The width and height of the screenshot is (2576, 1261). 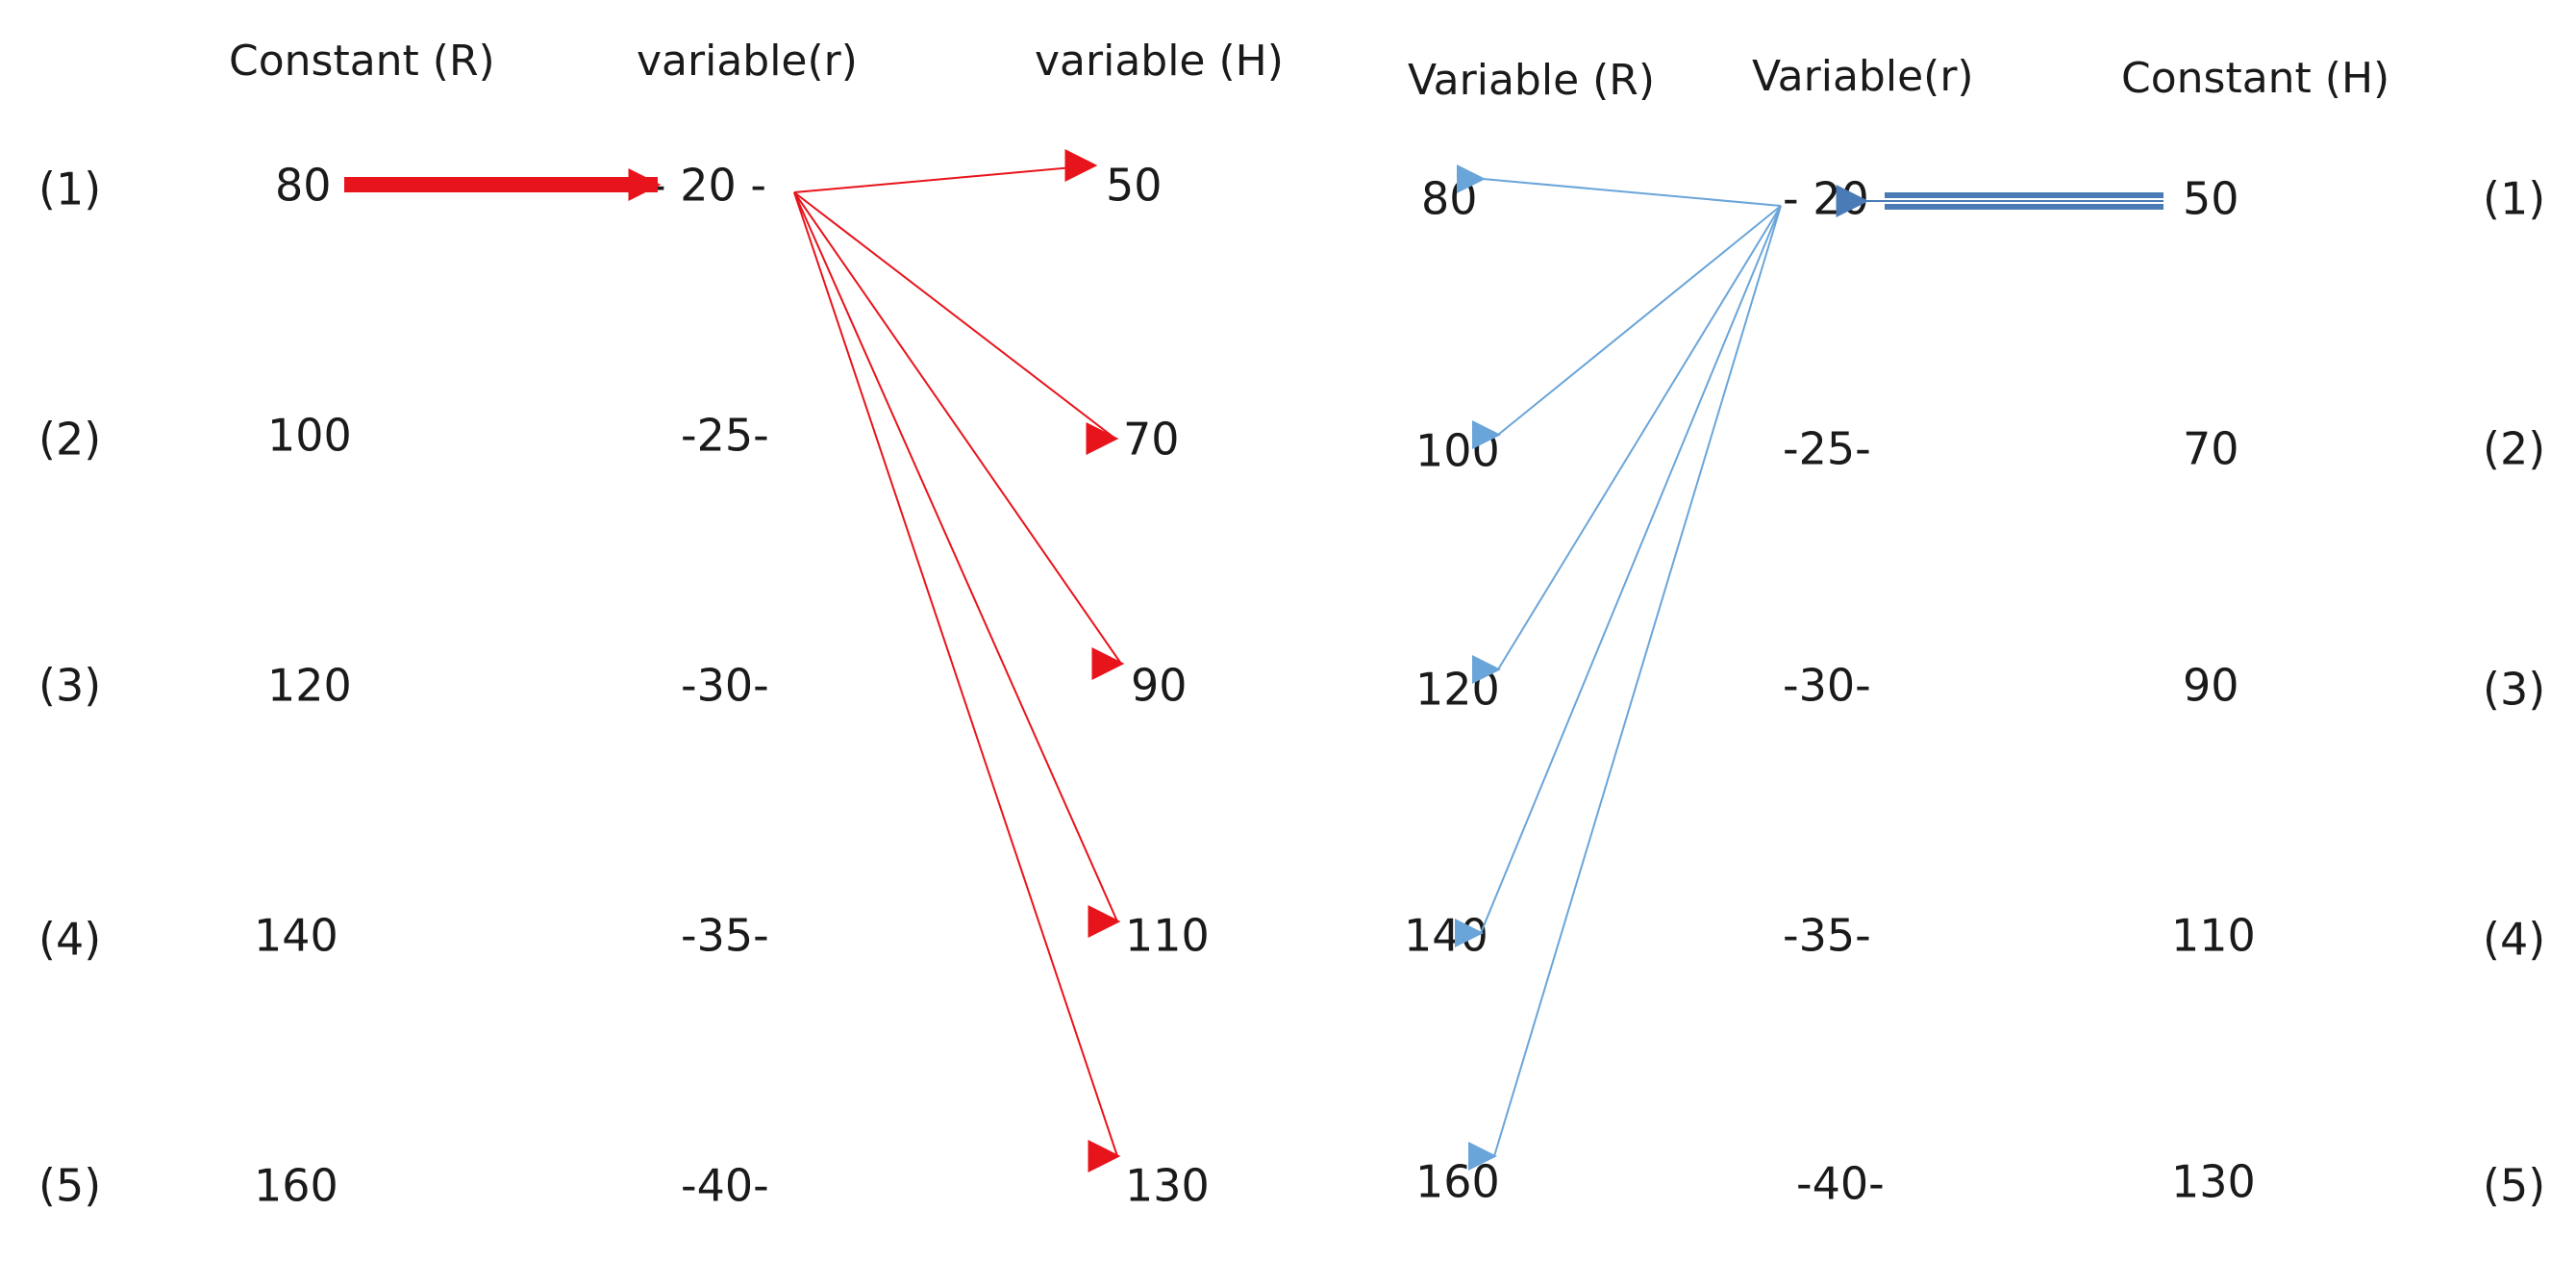 What do you see at coordinates (2213, 936) in the screenshot?
I see `right-H-value-4: 110` at bounding box center [2213, 936].